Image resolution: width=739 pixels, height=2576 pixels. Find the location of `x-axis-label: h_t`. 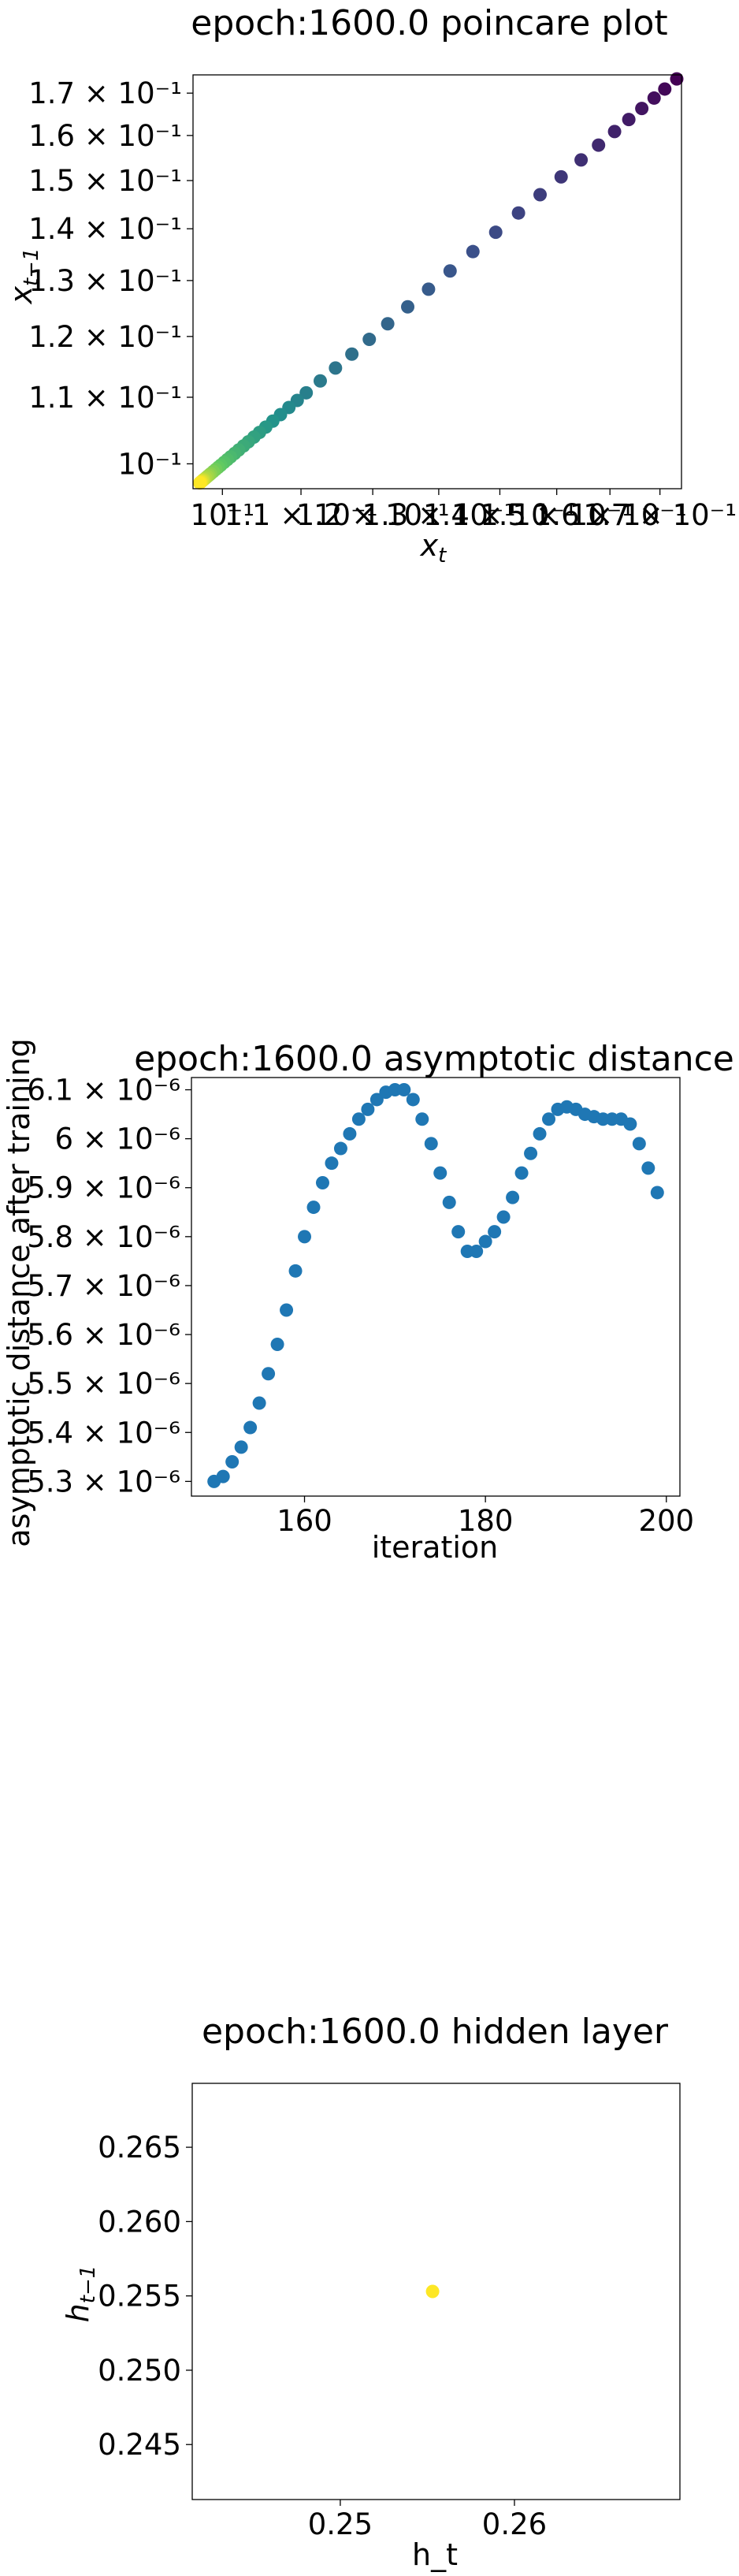

x-axis-label: h_t is located at coordinates (435, 2554).